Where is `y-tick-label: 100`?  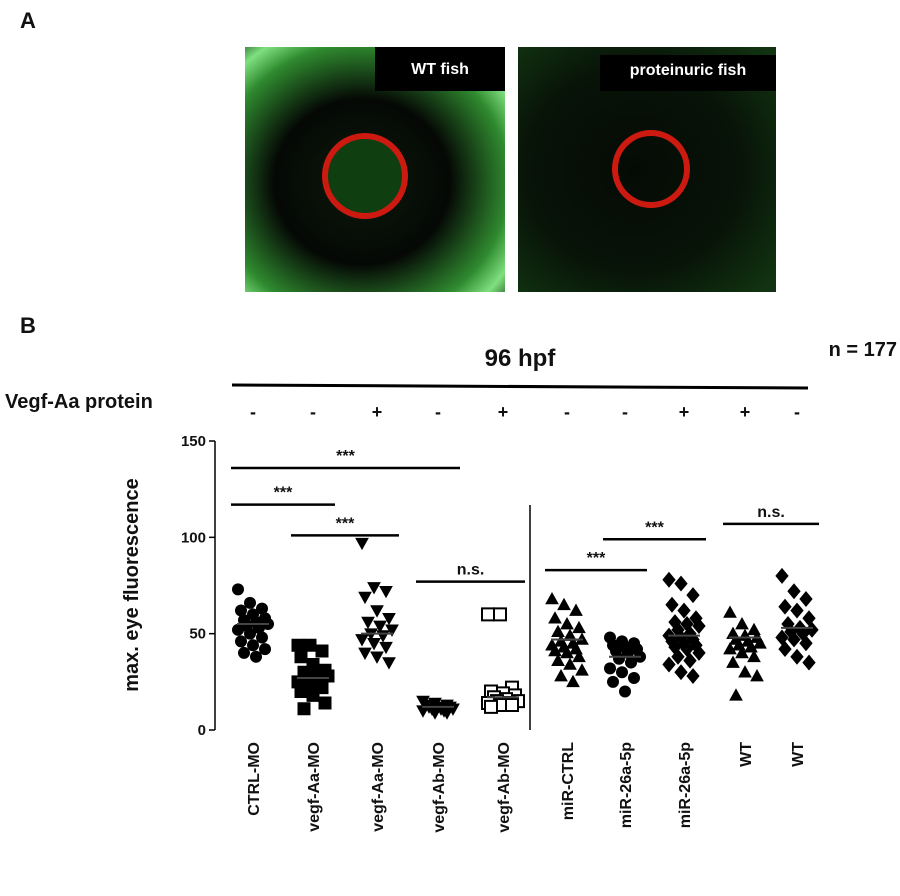 y-tick-label: 100 is located at coordinates (193, 537).